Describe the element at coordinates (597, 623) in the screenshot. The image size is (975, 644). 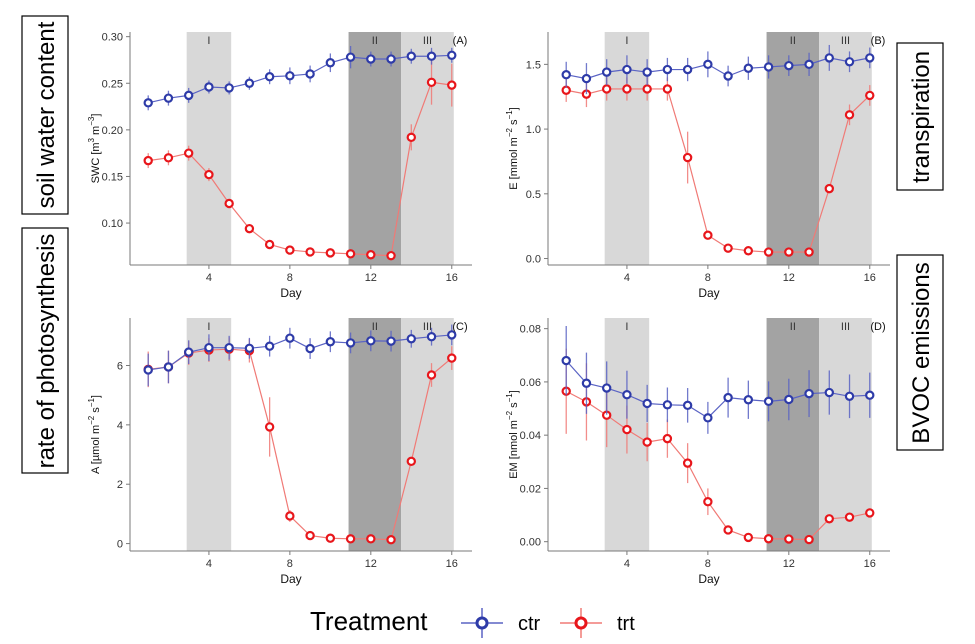
I see `legend-item-trt: trt` at that location.